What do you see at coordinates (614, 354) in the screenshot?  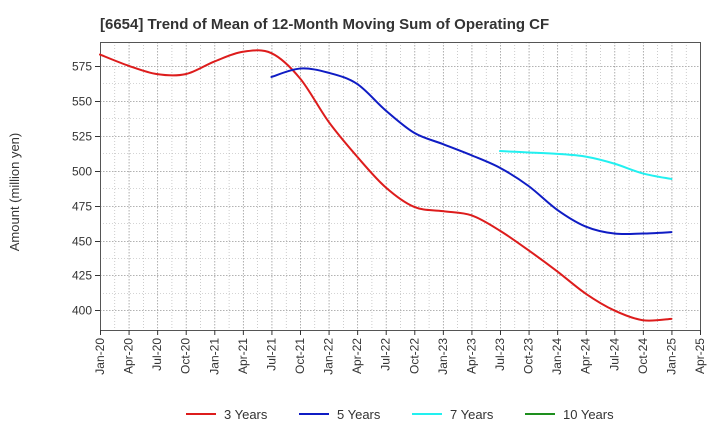 I see `x-tick-label: Jul-24` at bounding box center [614, 354].